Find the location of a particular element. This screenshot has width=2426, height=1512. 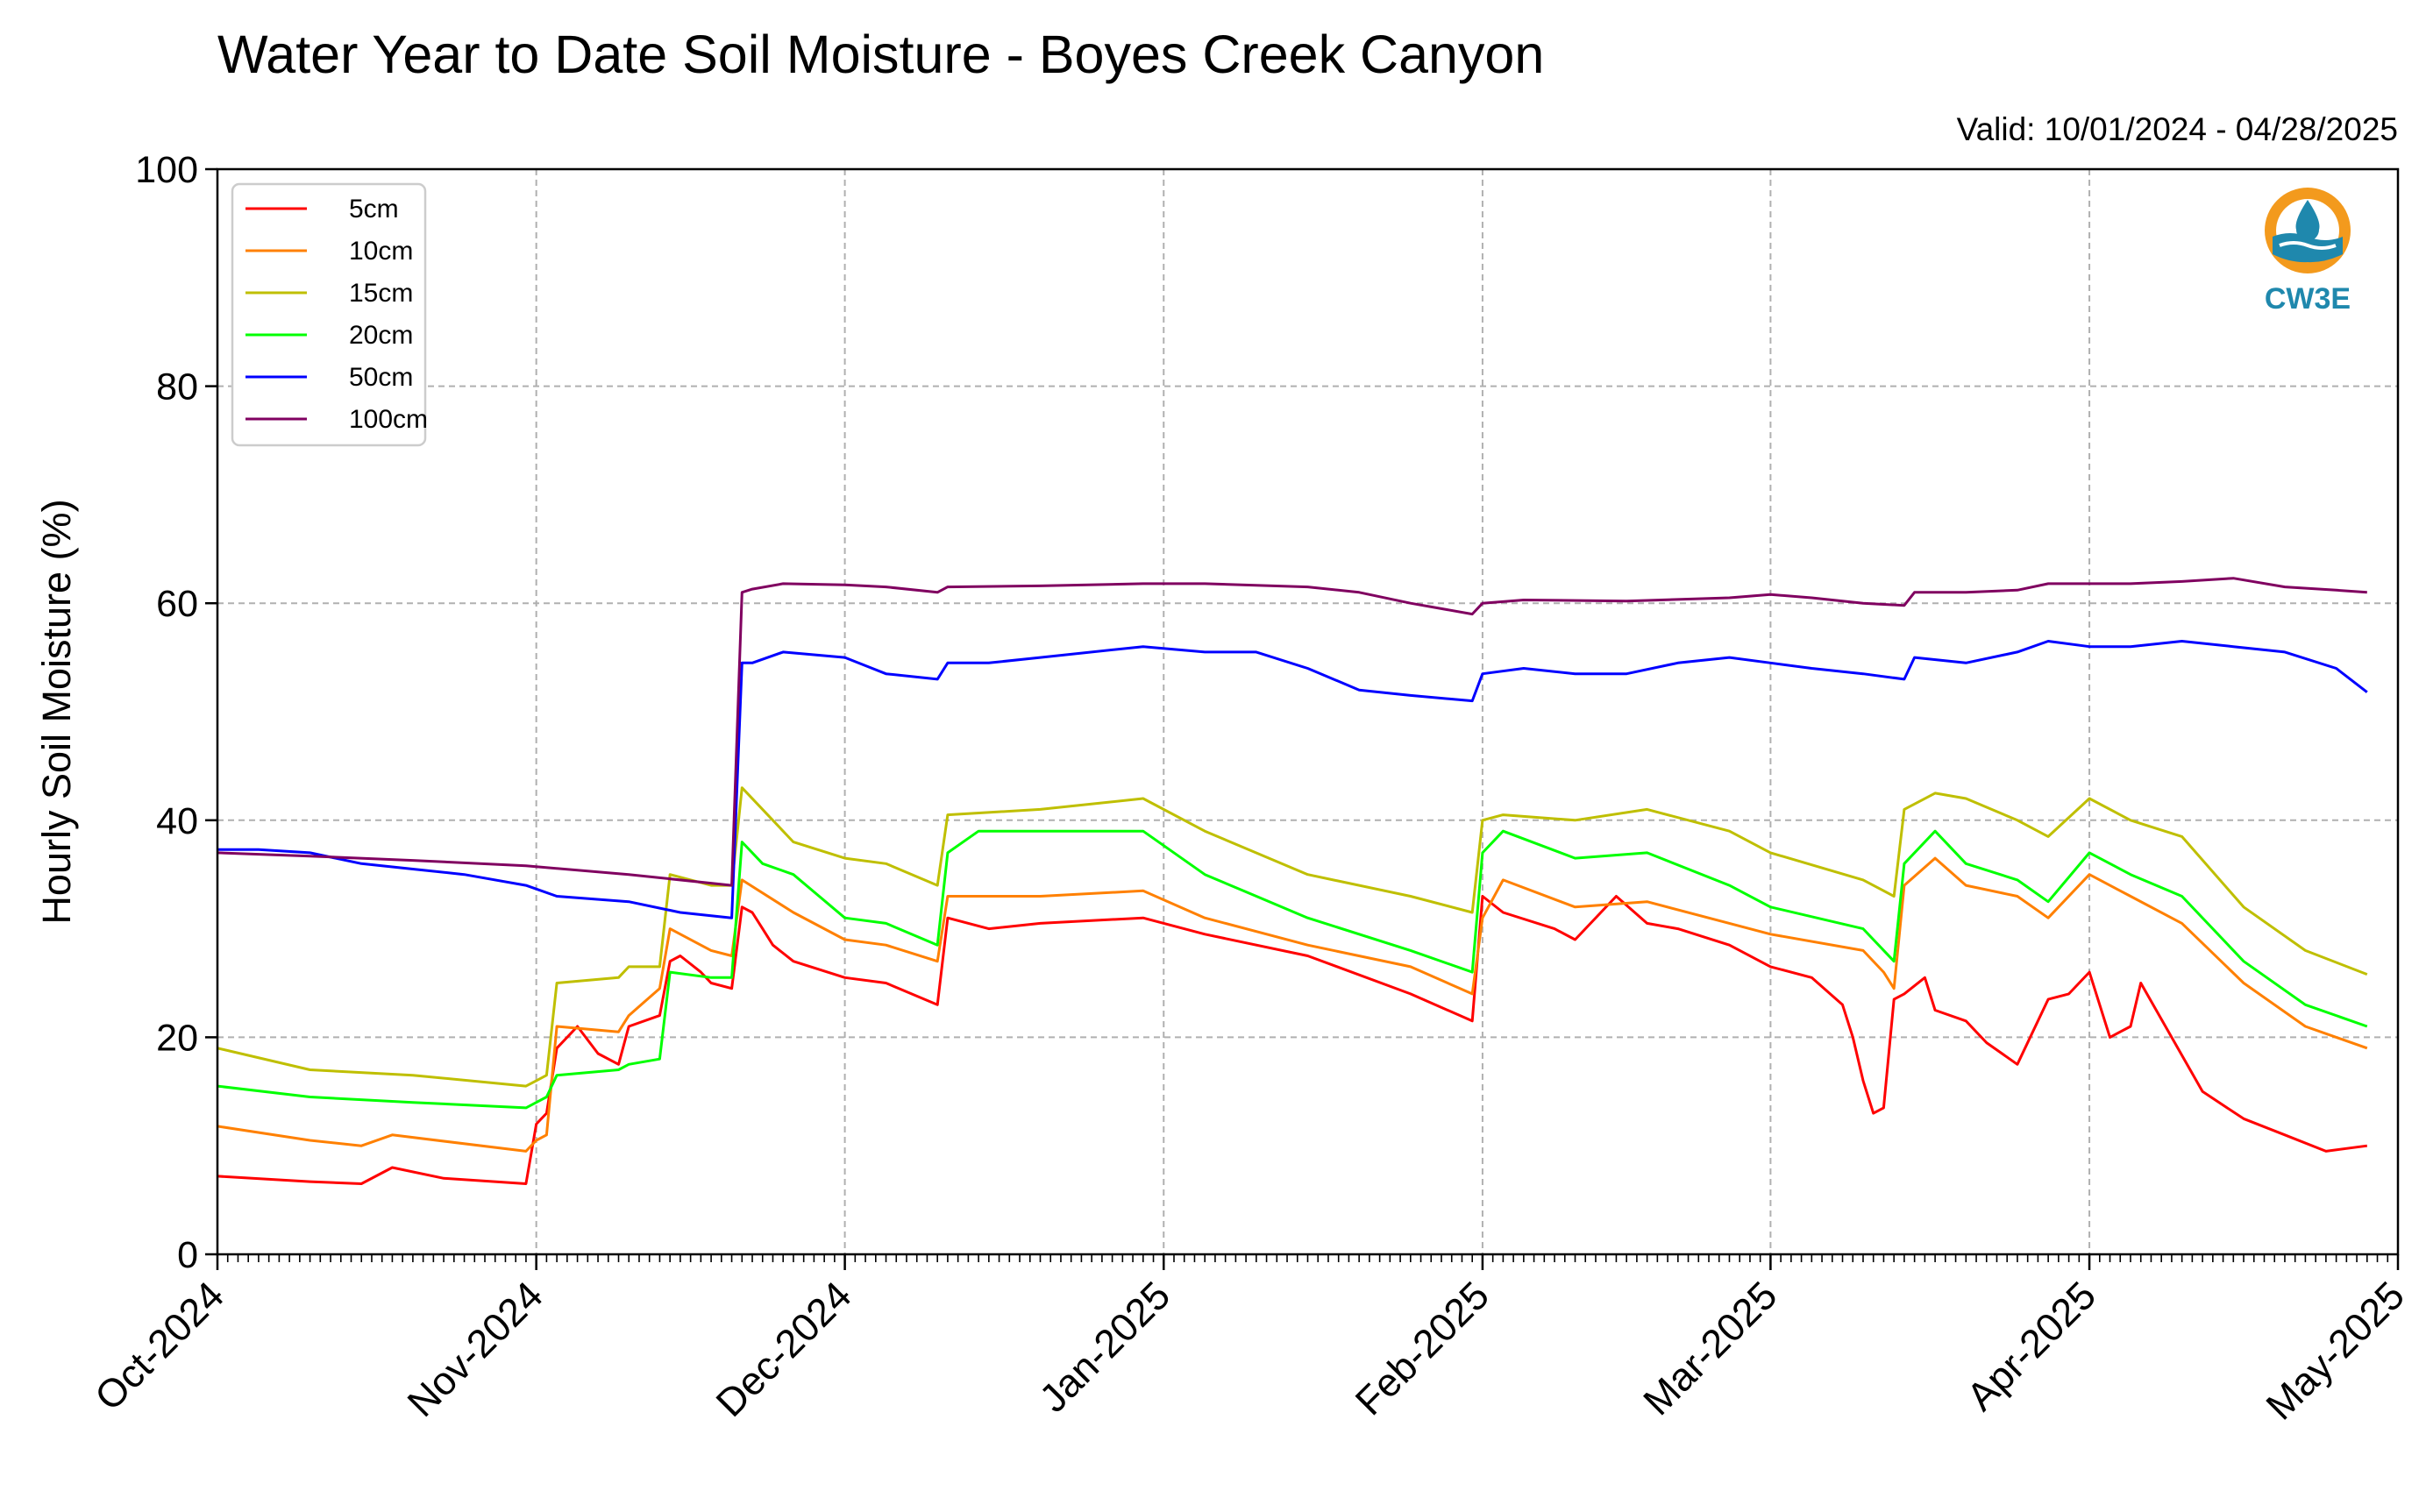

water-drop-icon is located at coordinates (2307, 220).